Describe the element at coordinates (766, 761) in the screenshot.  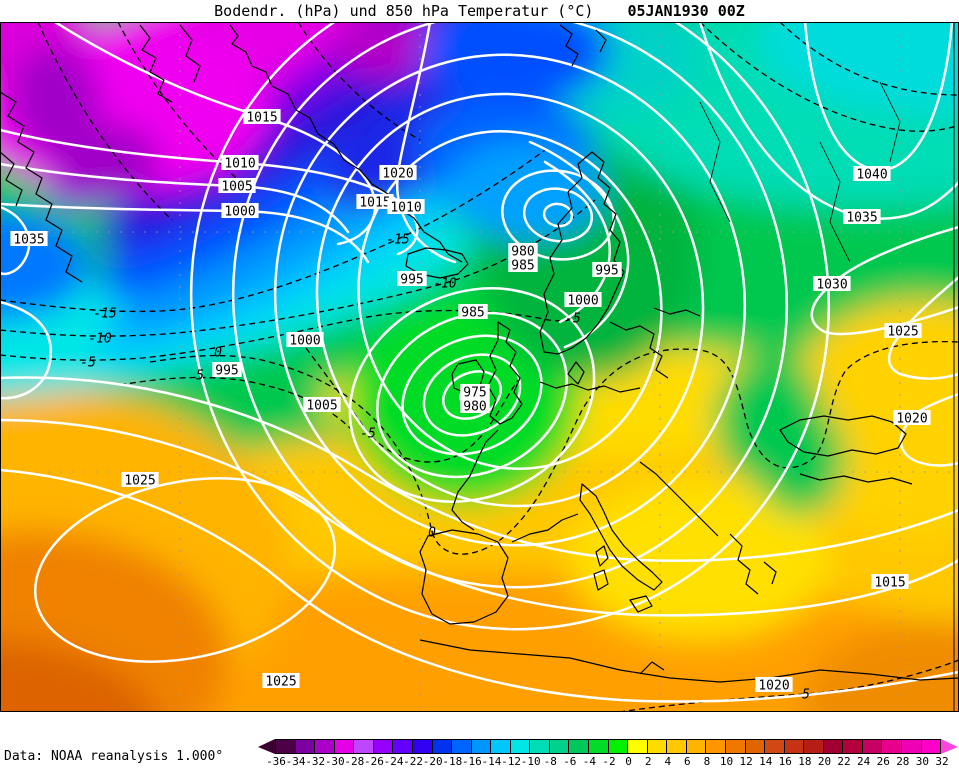
I see `colorbar-tick: 14` at that location.